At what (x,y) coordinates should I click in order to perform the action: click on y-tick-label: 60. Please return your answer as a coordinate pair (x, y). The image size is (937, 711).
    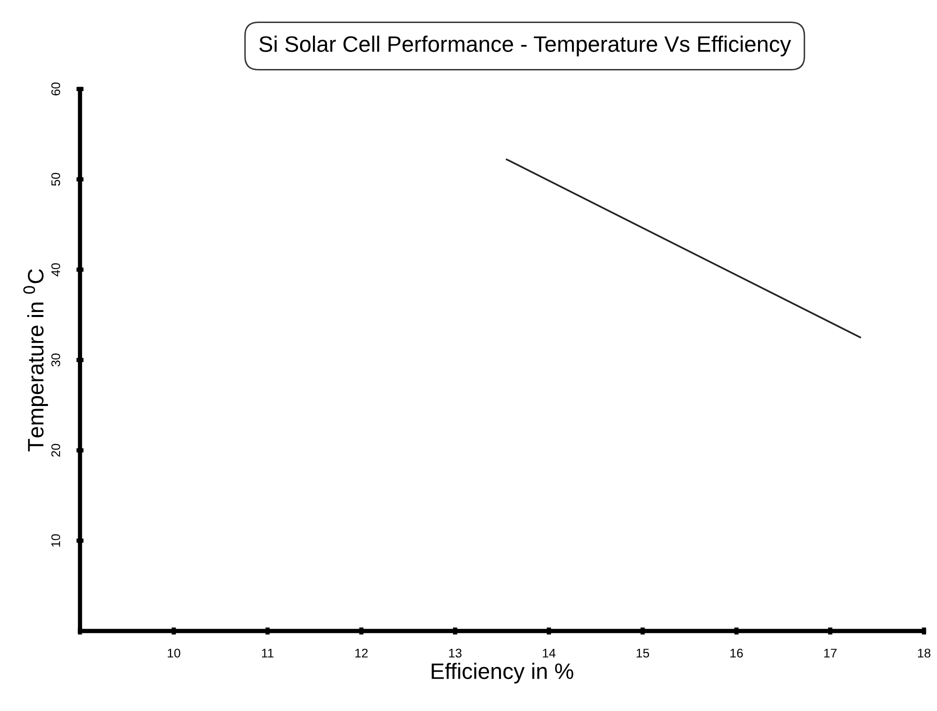
    Looking at the image, I should click on (55, 89).